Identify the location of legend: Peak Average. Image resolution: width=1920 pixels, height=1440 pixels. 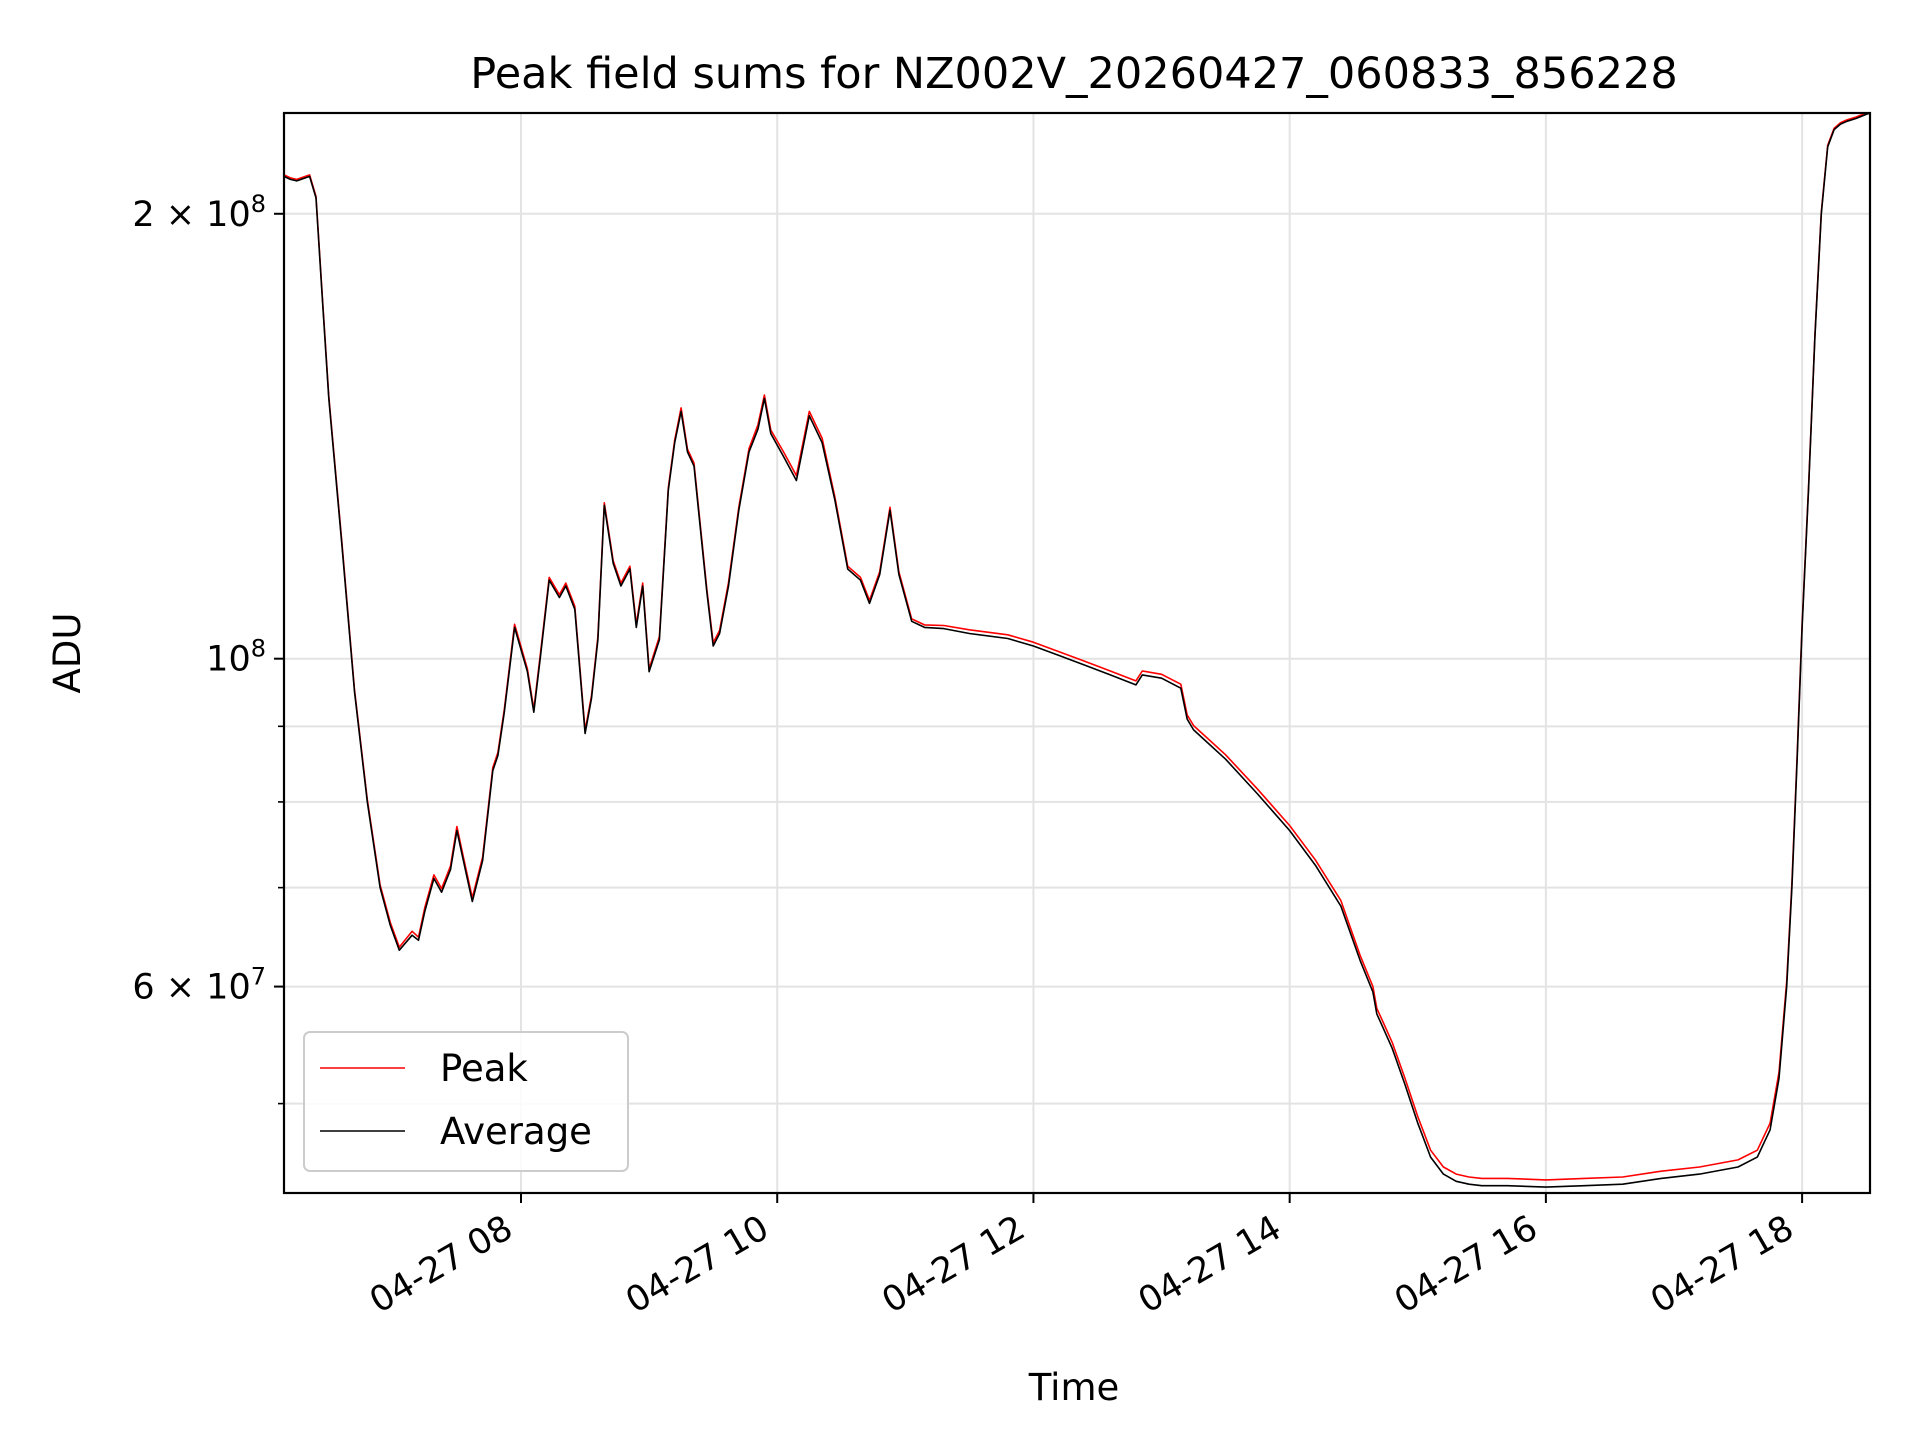
(466, 1101).